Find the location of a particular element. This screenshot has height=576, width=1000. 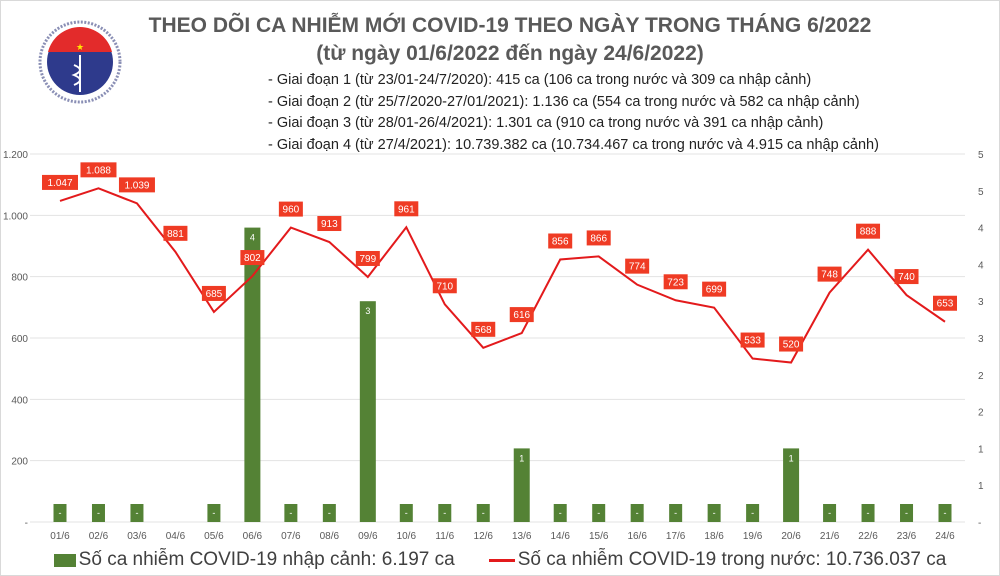

x-tick-label: 16/6 is located at coordinates (637, 536).